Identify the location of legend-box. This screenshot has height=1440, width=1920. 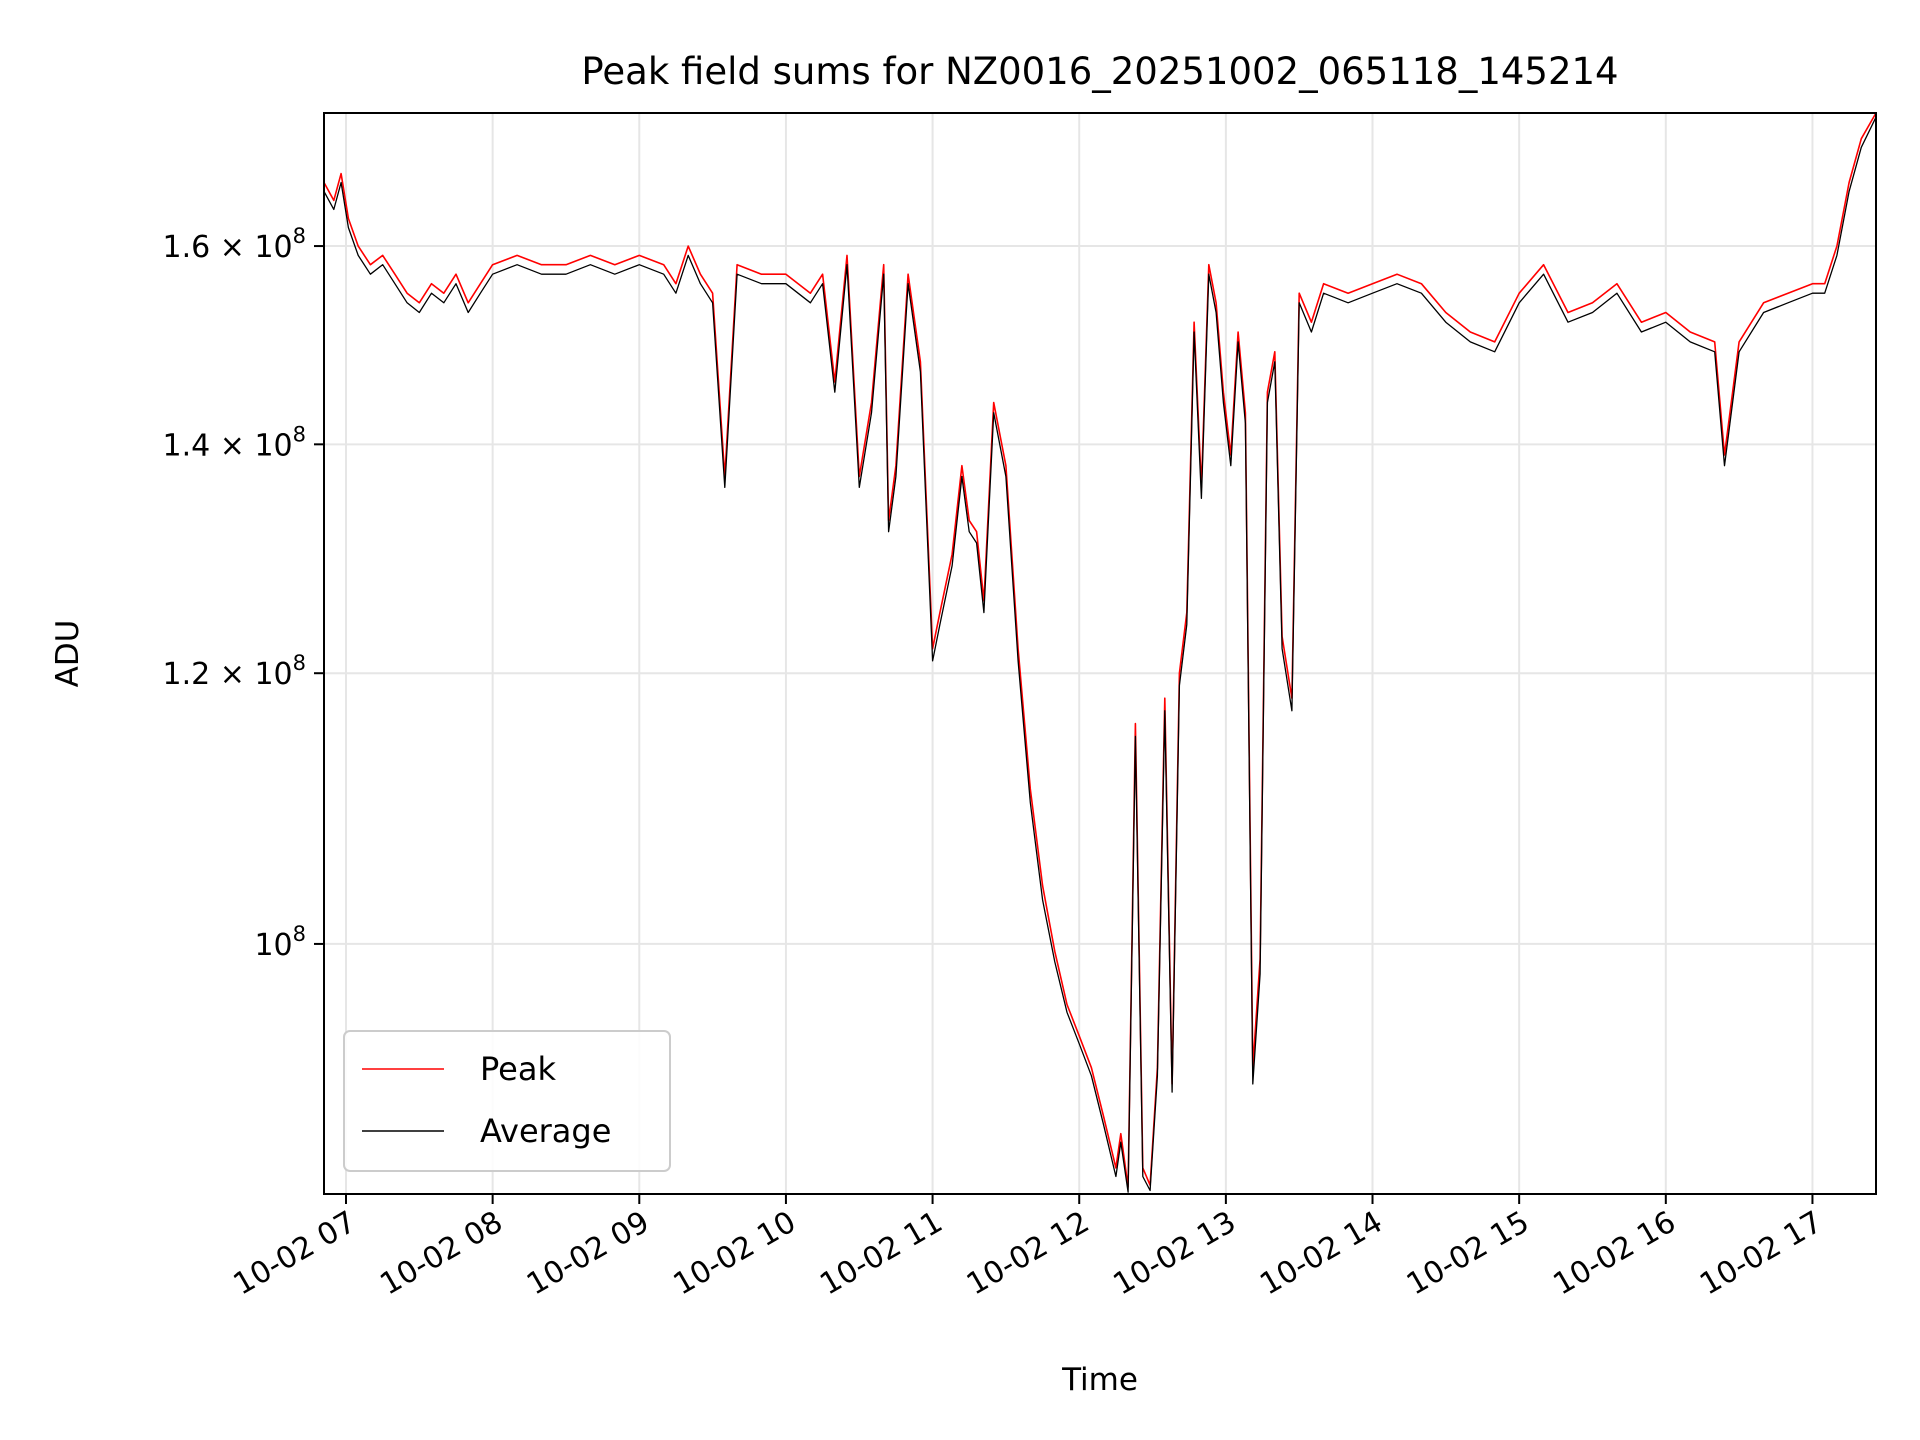
(507, 1101).